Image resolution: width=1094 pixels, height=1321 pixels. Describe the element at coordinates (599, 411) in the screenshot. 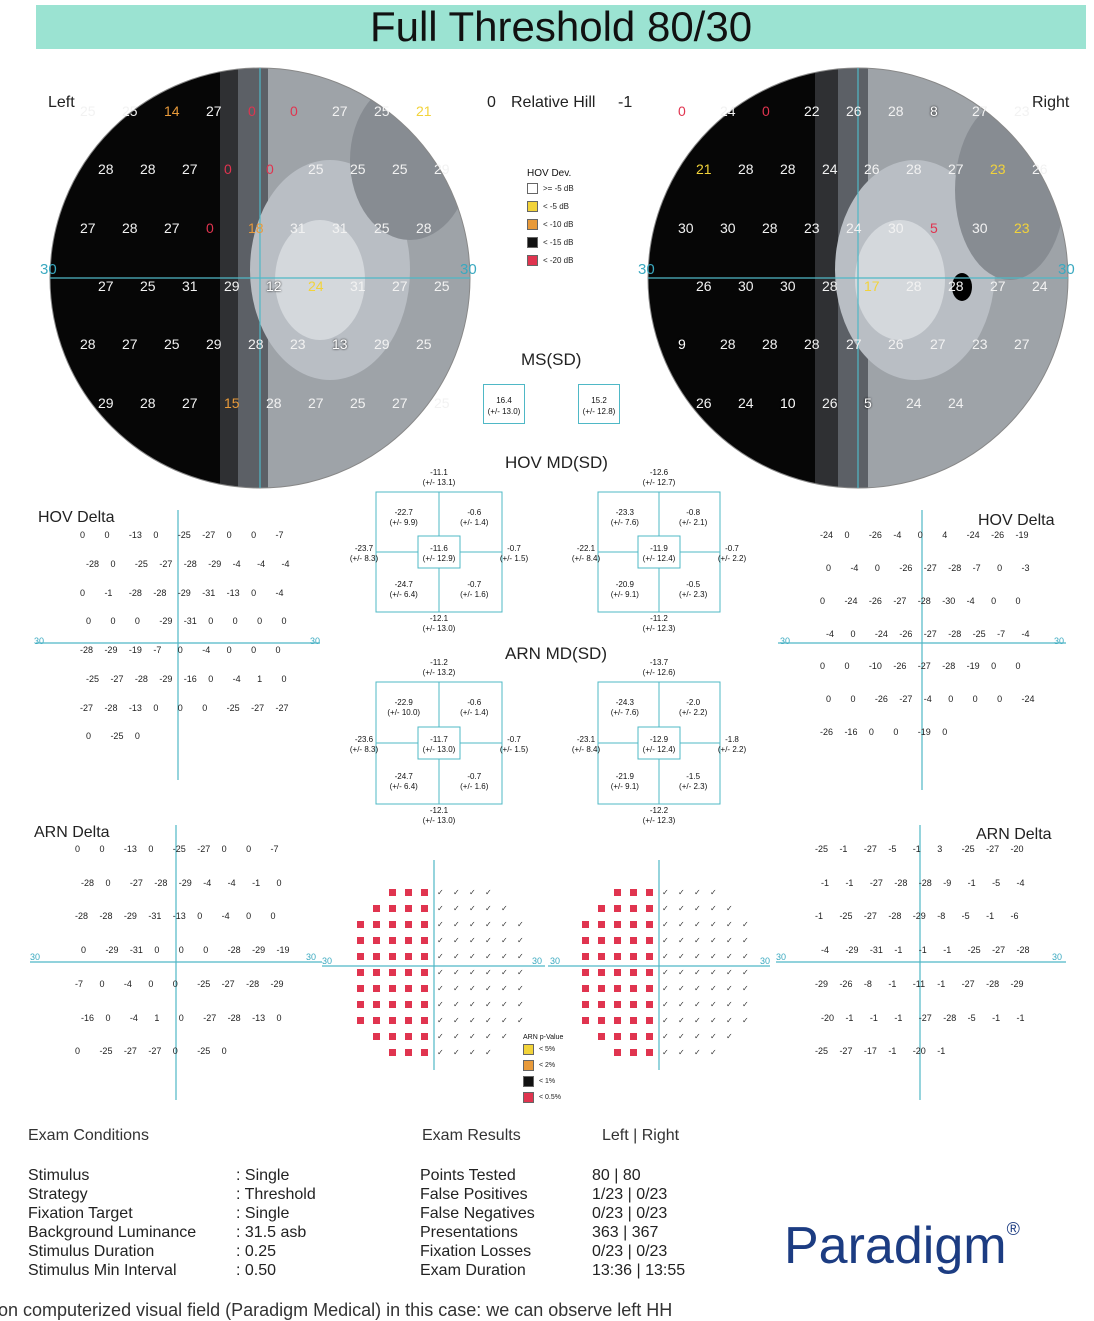

I see `ms-sd-right-sd: (+/- 12.8)` at that location.